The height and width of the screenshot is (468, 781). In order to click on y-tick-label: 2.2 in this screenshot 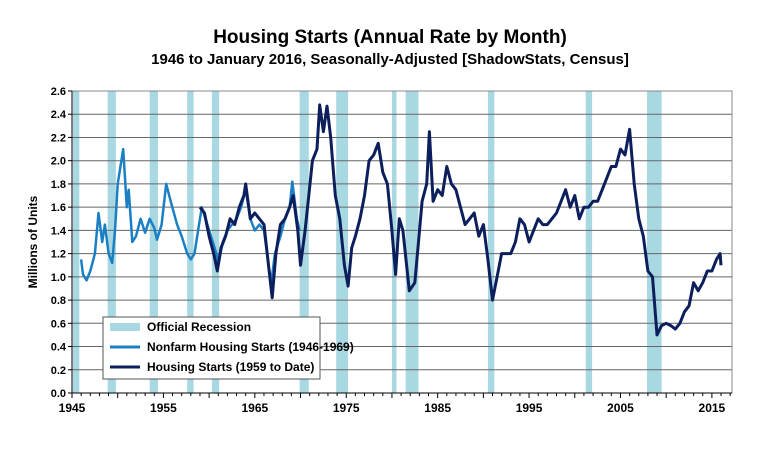, I will do `click(58, 138)`.